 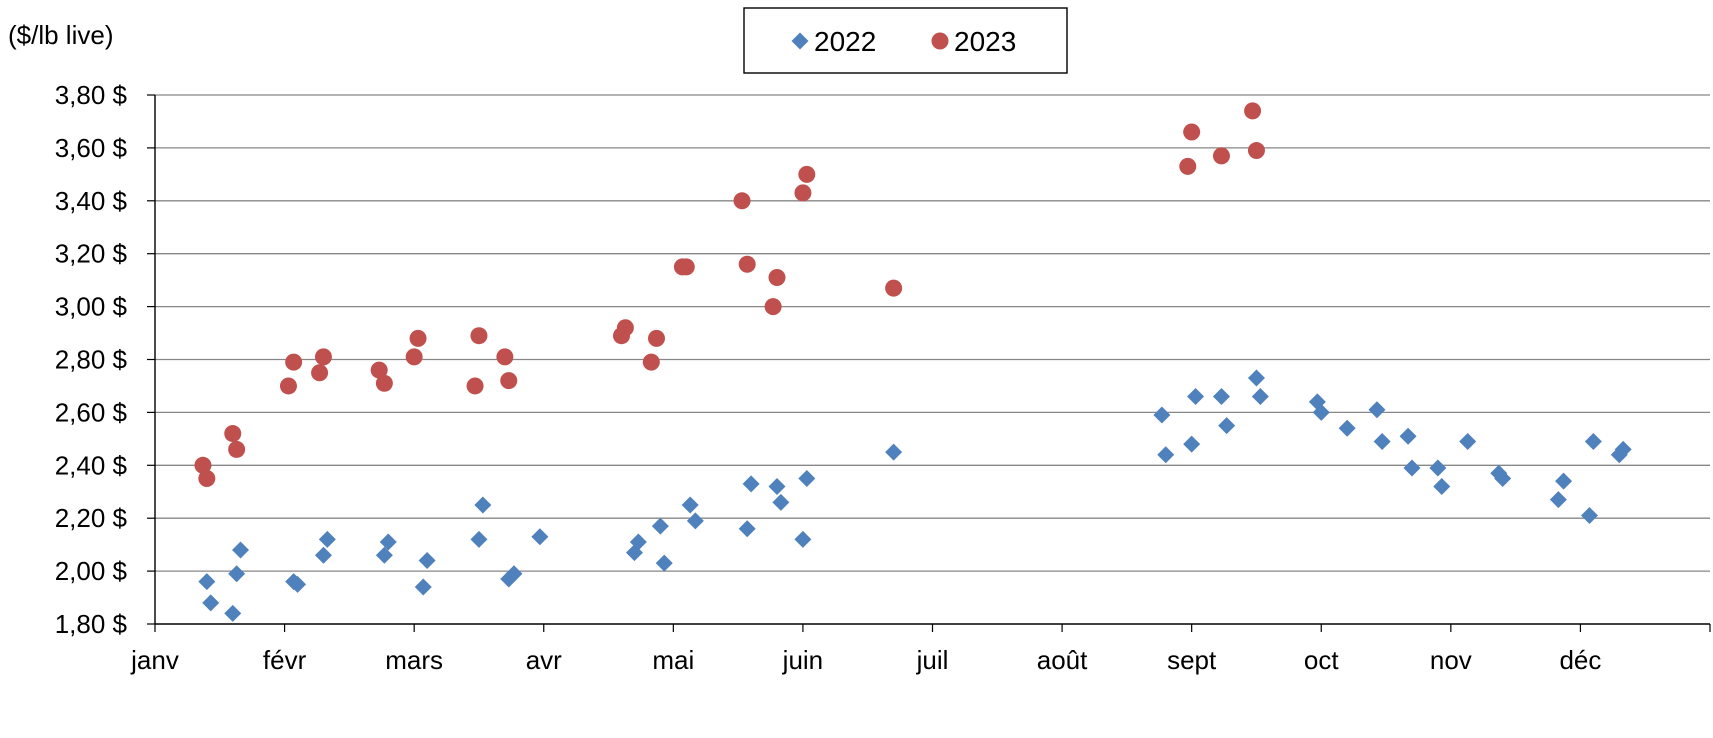 I want to click on y-tick-label: 2,60 $, so click(x=91, y=412).